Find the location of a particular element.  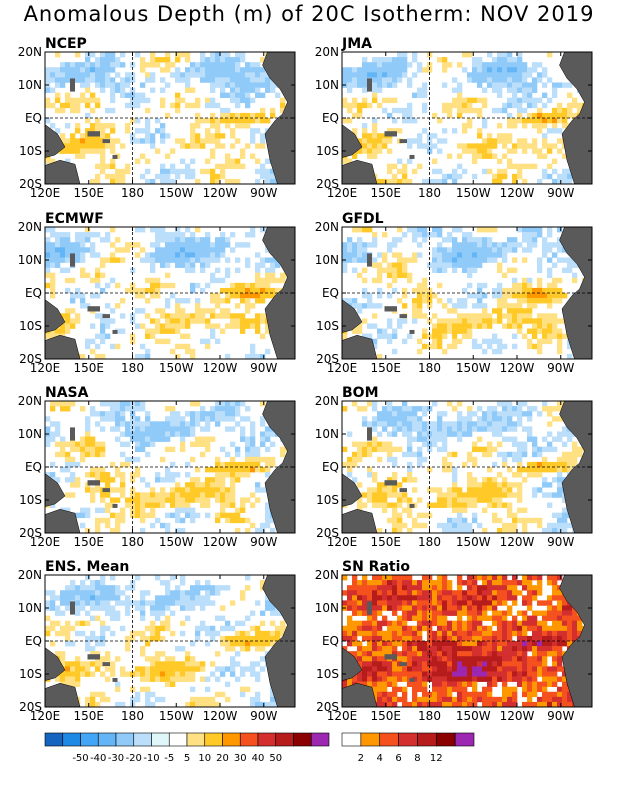

colorbar-label: 50 is located at coordinates (275, 758).